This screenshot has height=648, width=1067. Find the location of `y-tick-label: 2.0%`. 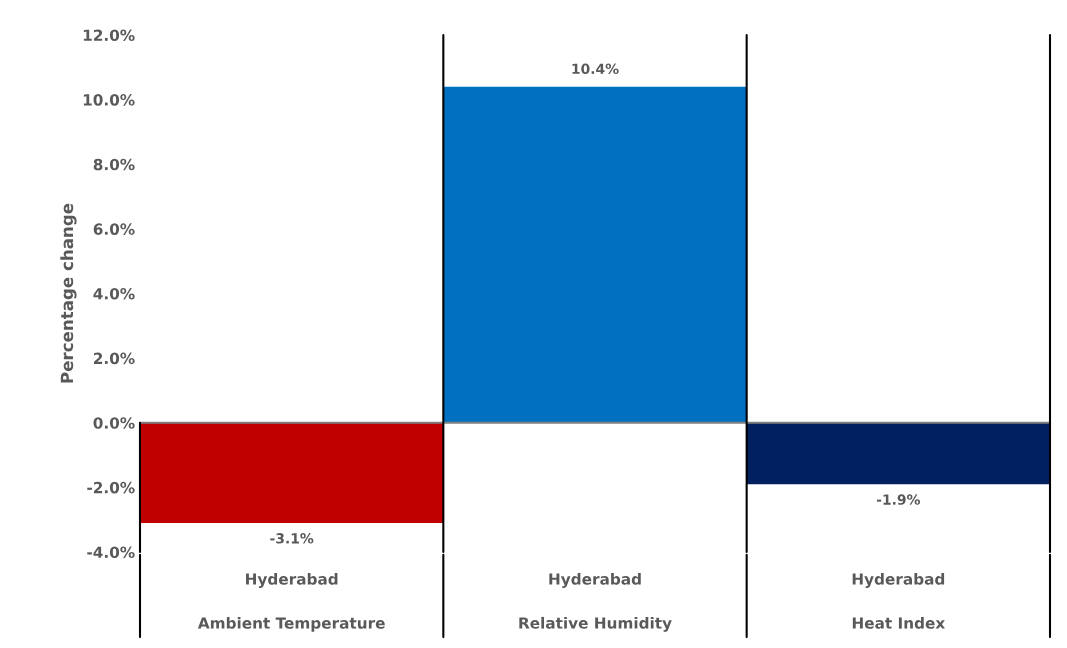

y-tick-label: 2.0% is located at coordinates (114, 358).